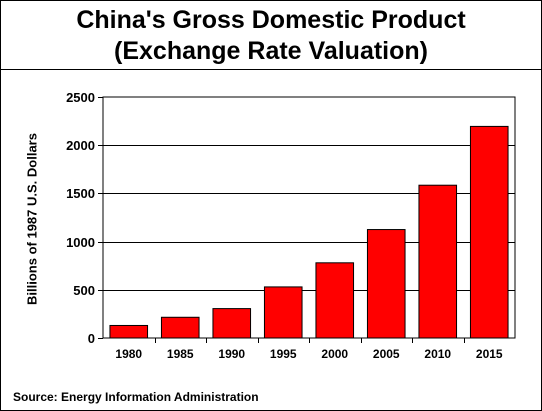  Describe the element at coordinates (386, 284) in the screenshot. I see `bar-2005` at that location.